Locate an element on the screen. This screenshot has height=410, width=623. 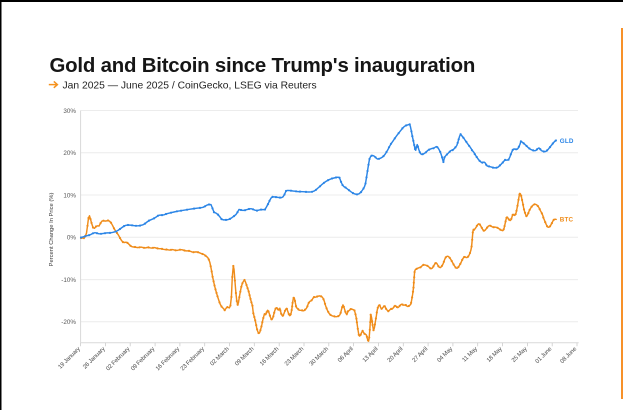
svg-text: BTC is located at coordinates (567, 220).